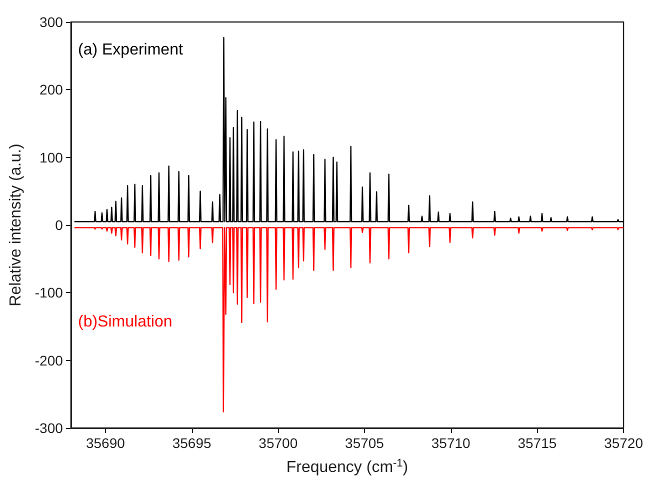  I want to click on y-tick-label: 0, so click(59, 225).